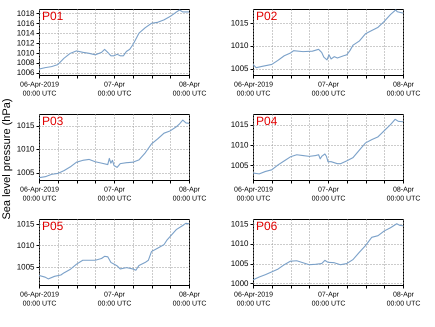 This screenshot has width=435, height=327. Describe the element at coordinates (53, 121) in the screenshot. I see `chart-title: P03` at that location.